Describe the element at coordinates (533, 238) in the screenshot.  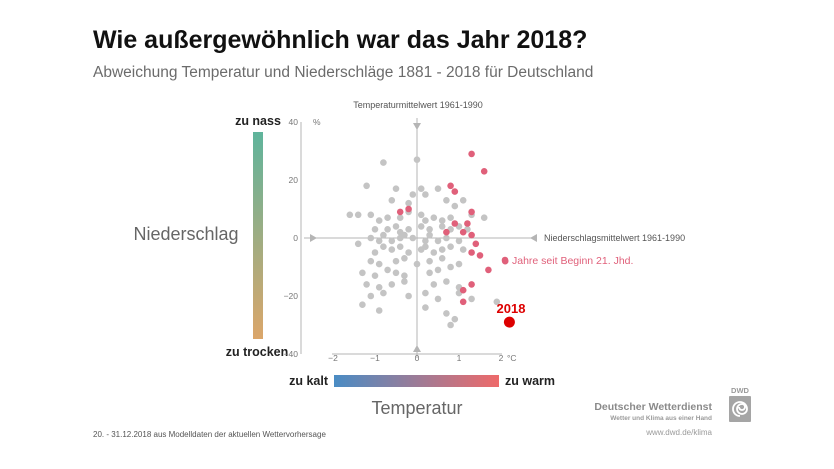
I see `arrow-left-icon` at that location.